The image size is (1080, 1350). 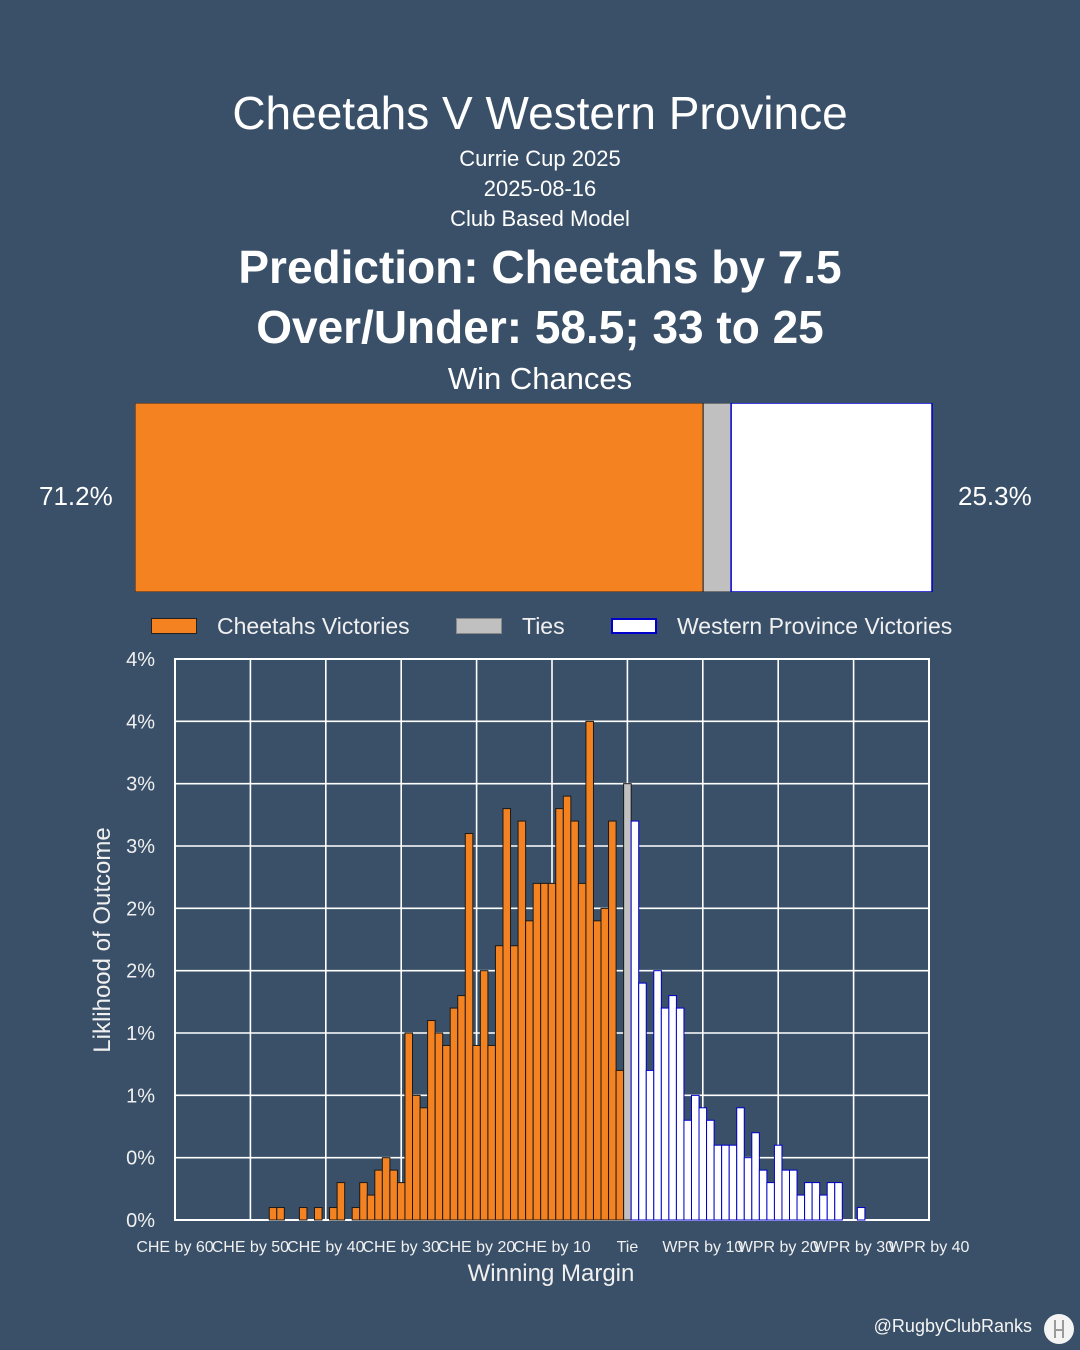 I want to click on x-tick-label: Tie, so click(x=628, y=1247).